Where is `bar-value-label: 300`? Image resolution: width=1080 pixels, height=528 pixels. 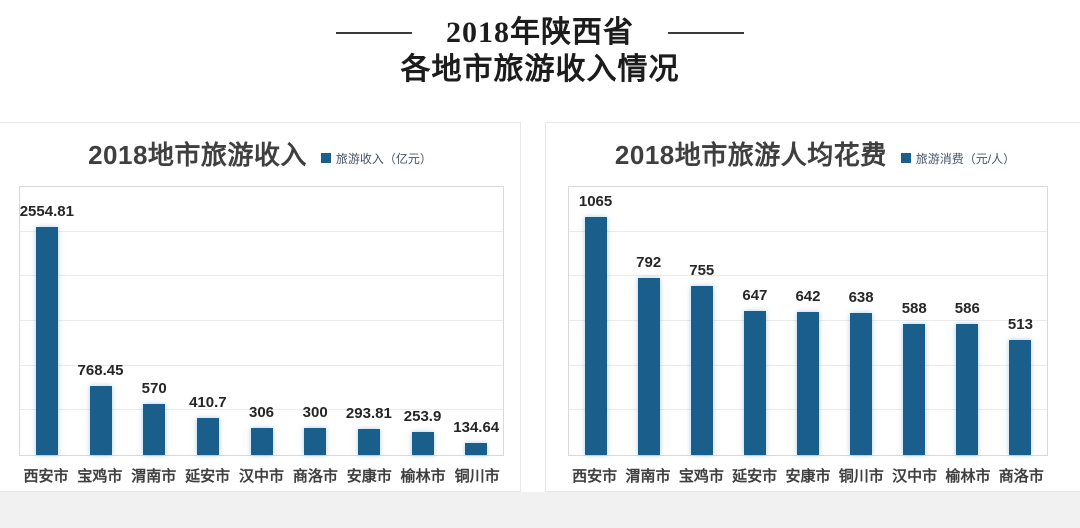 bar-value-label: 300 is located at coordinates (315, 413).